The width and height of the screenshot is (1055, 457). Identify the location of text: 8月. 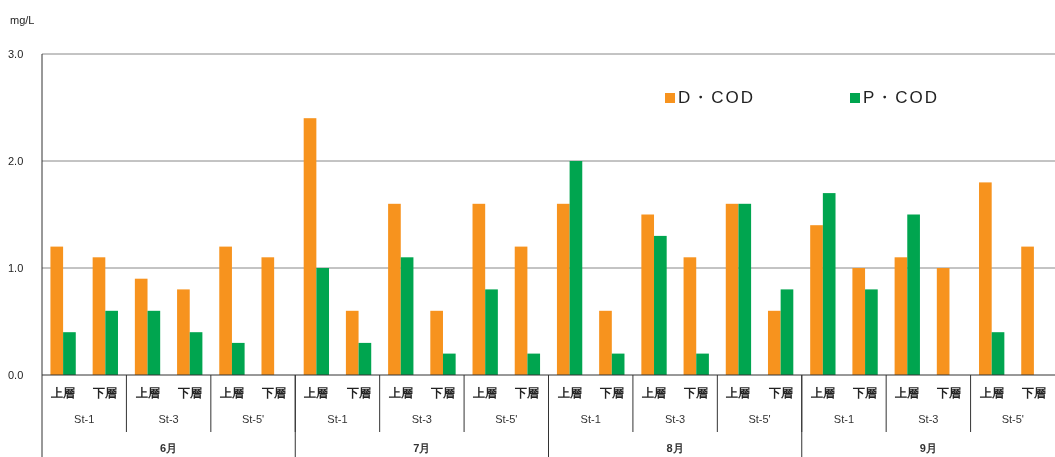
(675, 448).